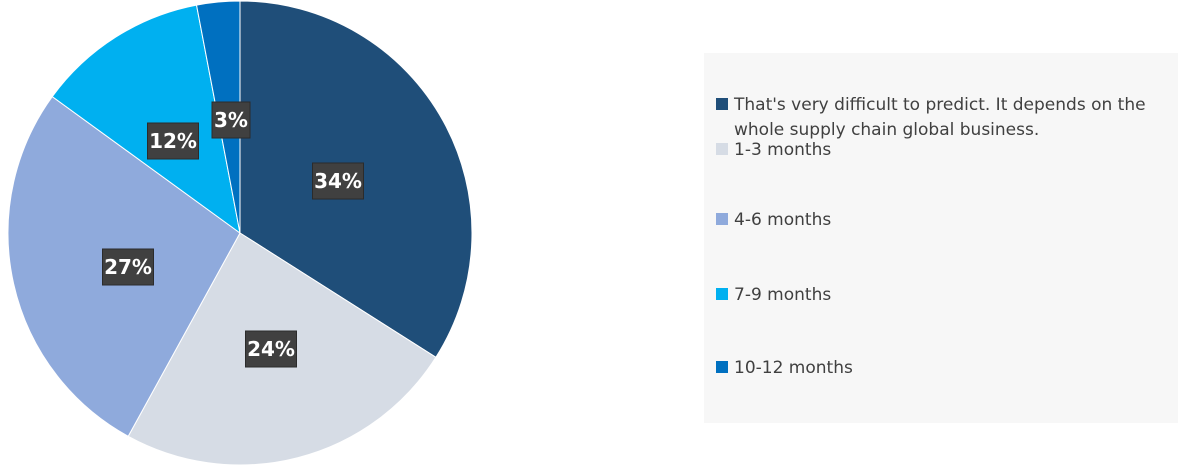 The width and height of the screenshot is (1178, 466). Describe the element at coordinates (793, 368) in the screenshot. I see `legend-label: 10-12 months` at that location.